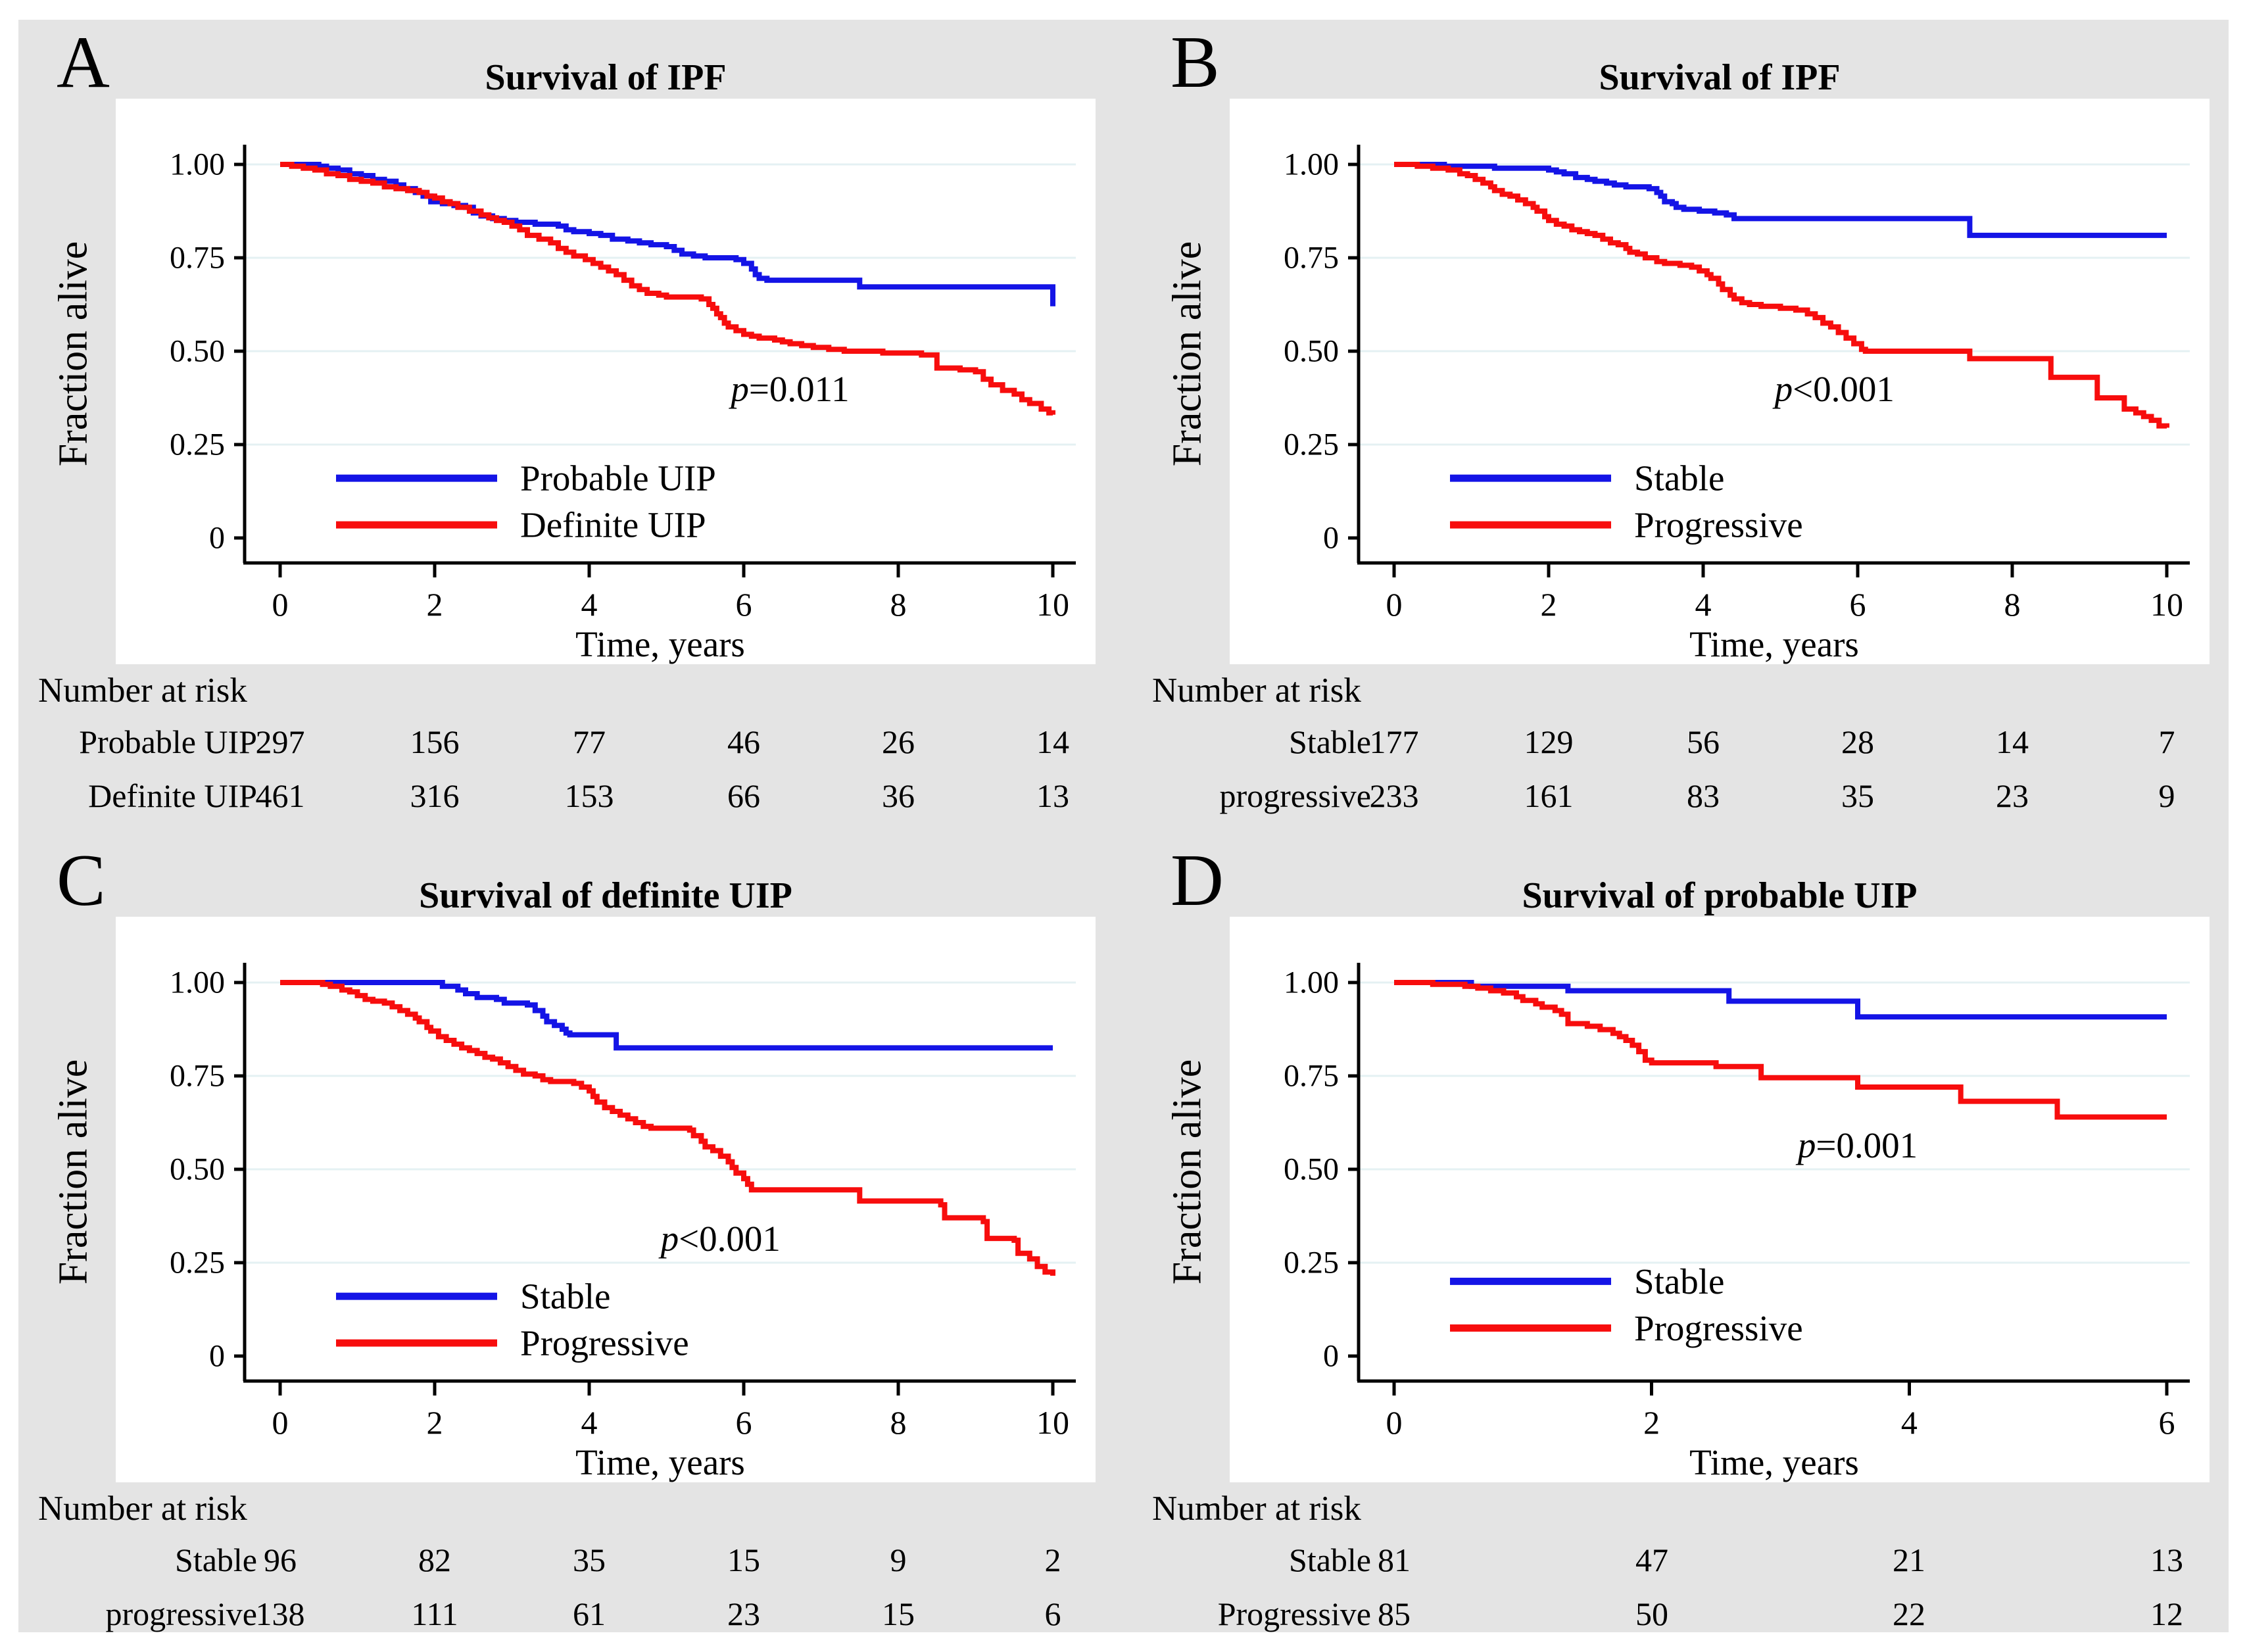 The height and width of the screenshot is (1652, 2247). I want to click on risk-count: 12, so click(2166, 1614).